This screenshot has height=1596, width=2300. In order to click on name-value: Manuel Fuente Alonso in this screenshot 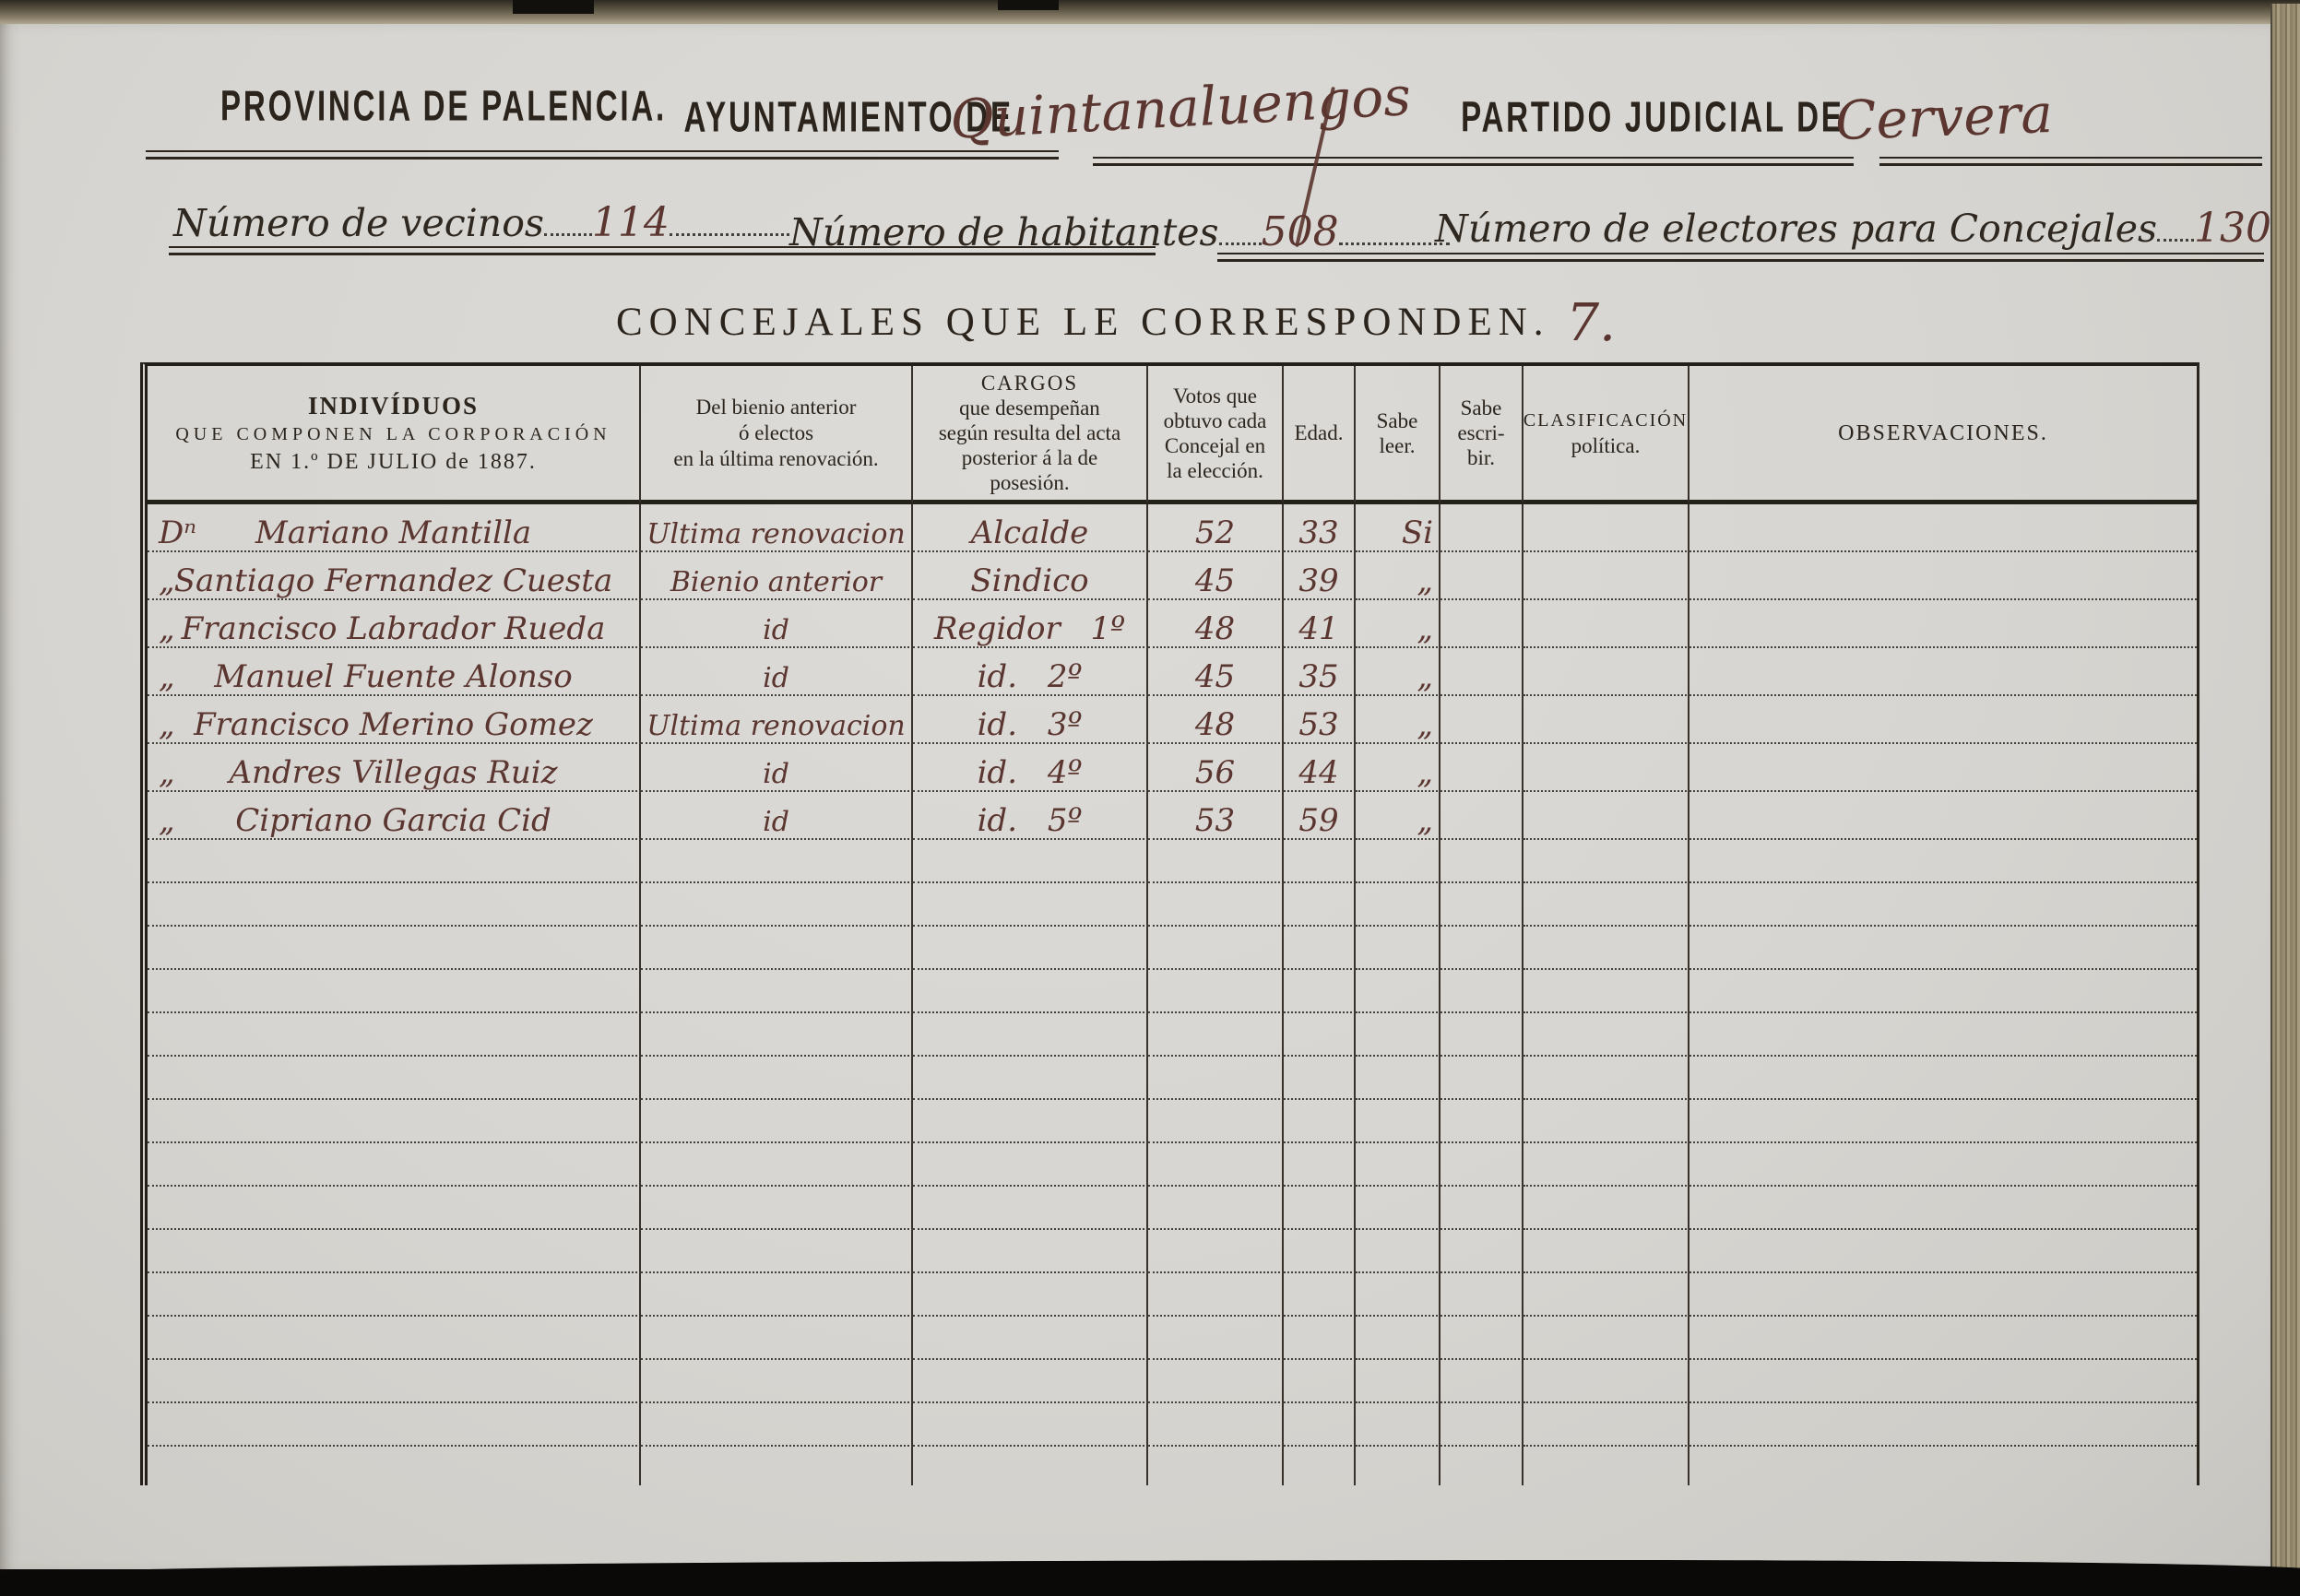, I will do `click(393, 676)`.